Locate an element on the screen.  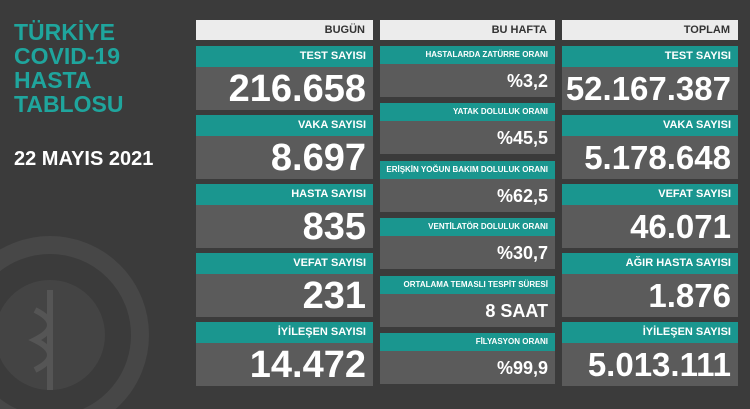
title-line: COVID-19 is located at coordinates (67, 56).